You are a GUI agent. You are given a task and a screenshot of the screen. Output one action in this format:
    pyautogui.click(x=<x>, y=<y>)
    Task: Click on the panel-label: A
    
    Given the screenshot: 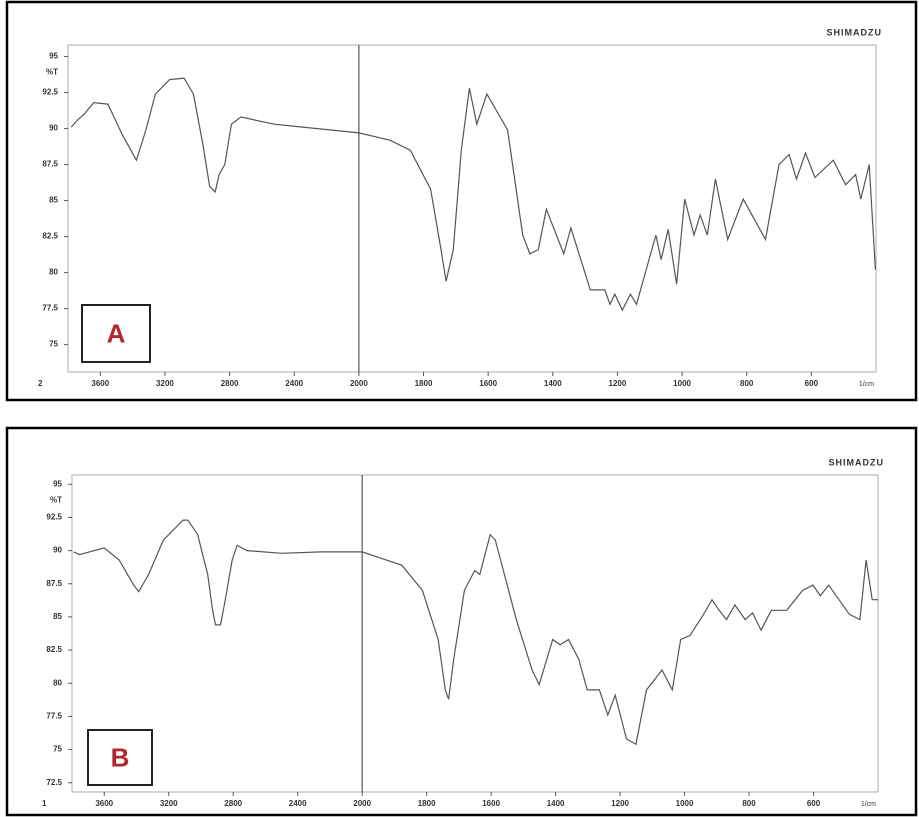 What is the action you would take?
    pyautogui.click(x=116, y=333)
    